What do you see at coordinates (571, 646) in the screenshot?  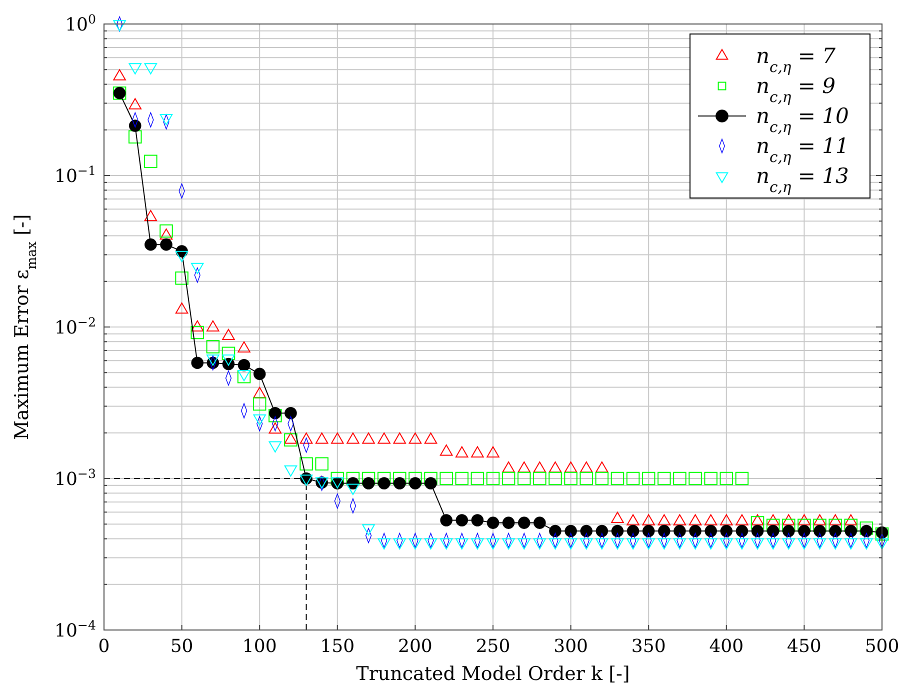 I see `x-tick-label: 300` at bounding box center [571, 646].